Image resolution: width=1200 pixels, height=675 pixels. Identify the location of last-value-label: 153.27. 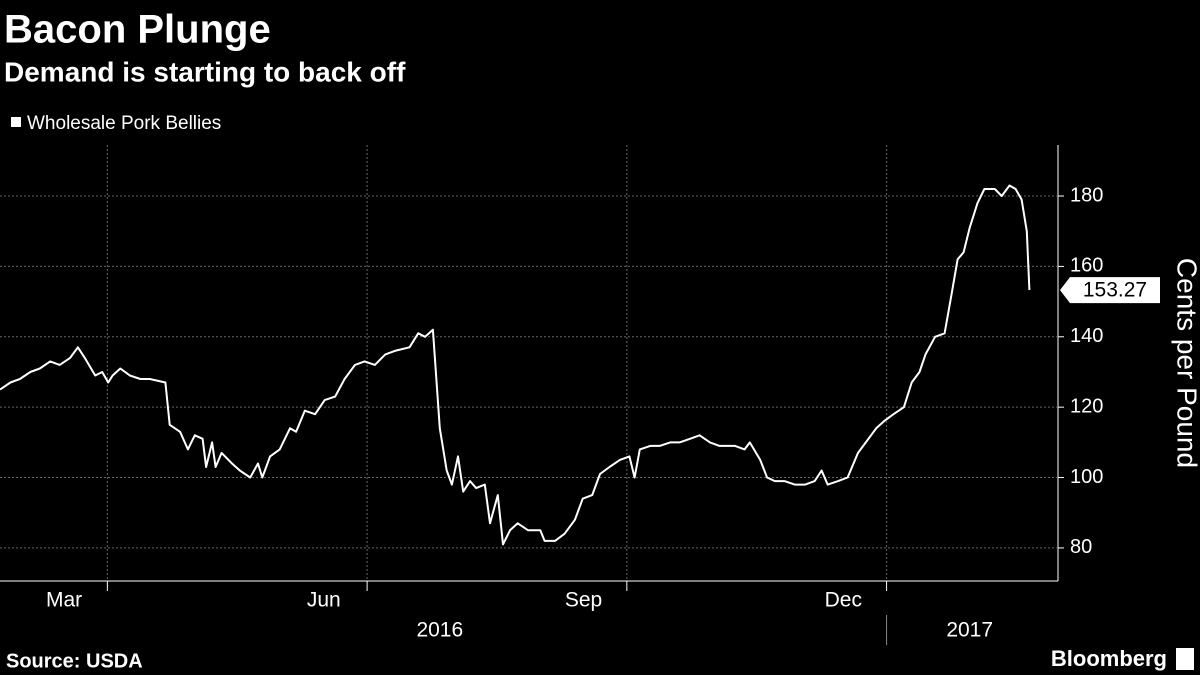
(1115, 290).